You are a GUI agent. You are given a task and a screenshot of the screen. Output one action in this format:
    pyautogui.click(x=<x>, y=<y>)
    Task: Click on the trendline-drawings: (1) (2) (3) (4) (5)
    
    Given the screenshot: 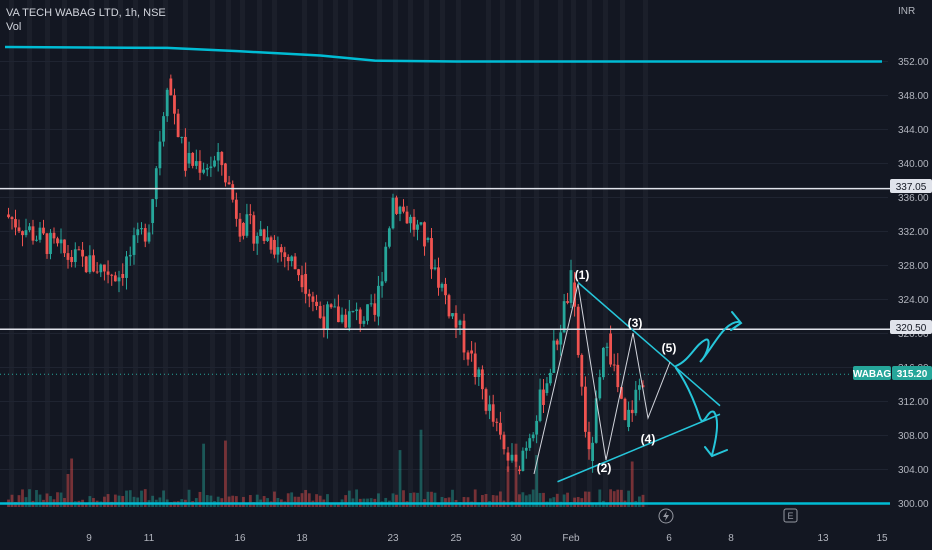 What is the action you would take?
    pyautogui.click(x=638, y=375)
    